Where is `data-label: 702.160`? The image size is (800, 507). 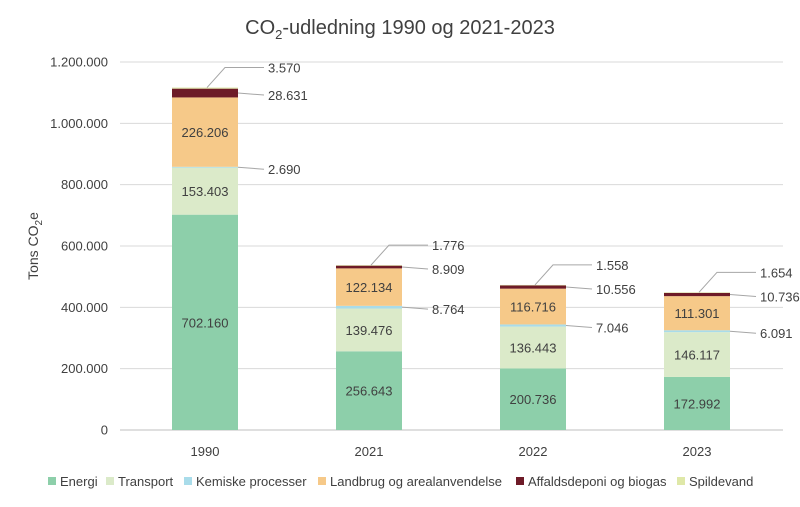 data-label: 702.160 is located at coordinates (205, 322).